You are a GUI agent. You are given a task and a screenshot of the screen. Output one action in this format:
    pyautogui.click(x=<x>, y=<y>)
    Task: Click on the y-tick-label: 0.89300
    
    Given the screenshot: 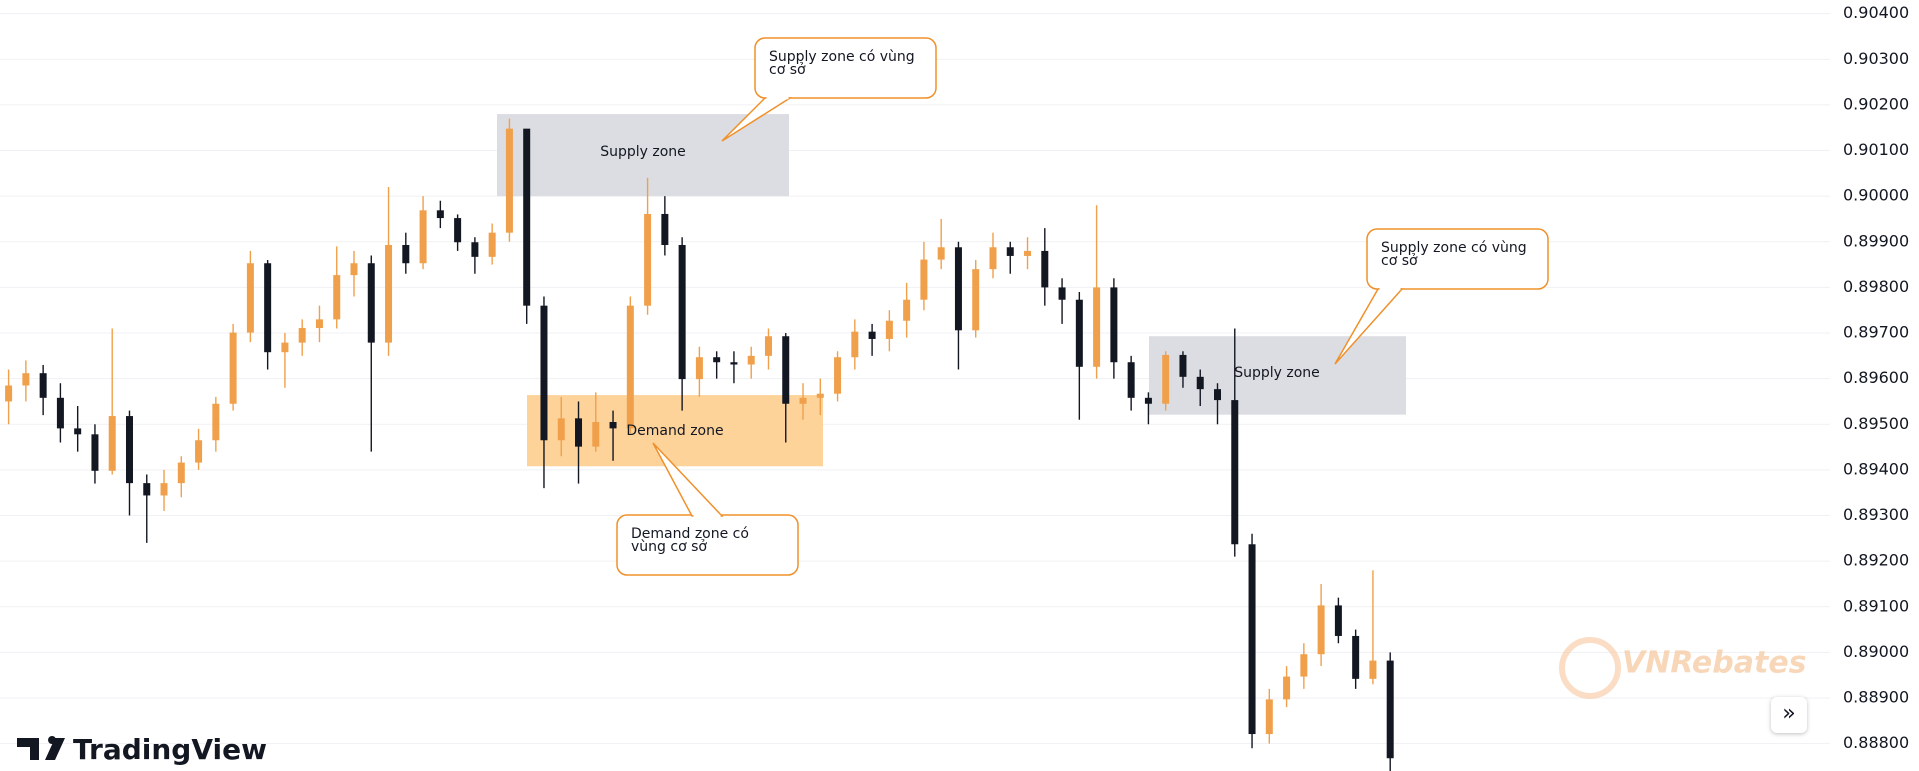 What is the action you would take?
    pyautogui.click(x=1876, y=514)
    